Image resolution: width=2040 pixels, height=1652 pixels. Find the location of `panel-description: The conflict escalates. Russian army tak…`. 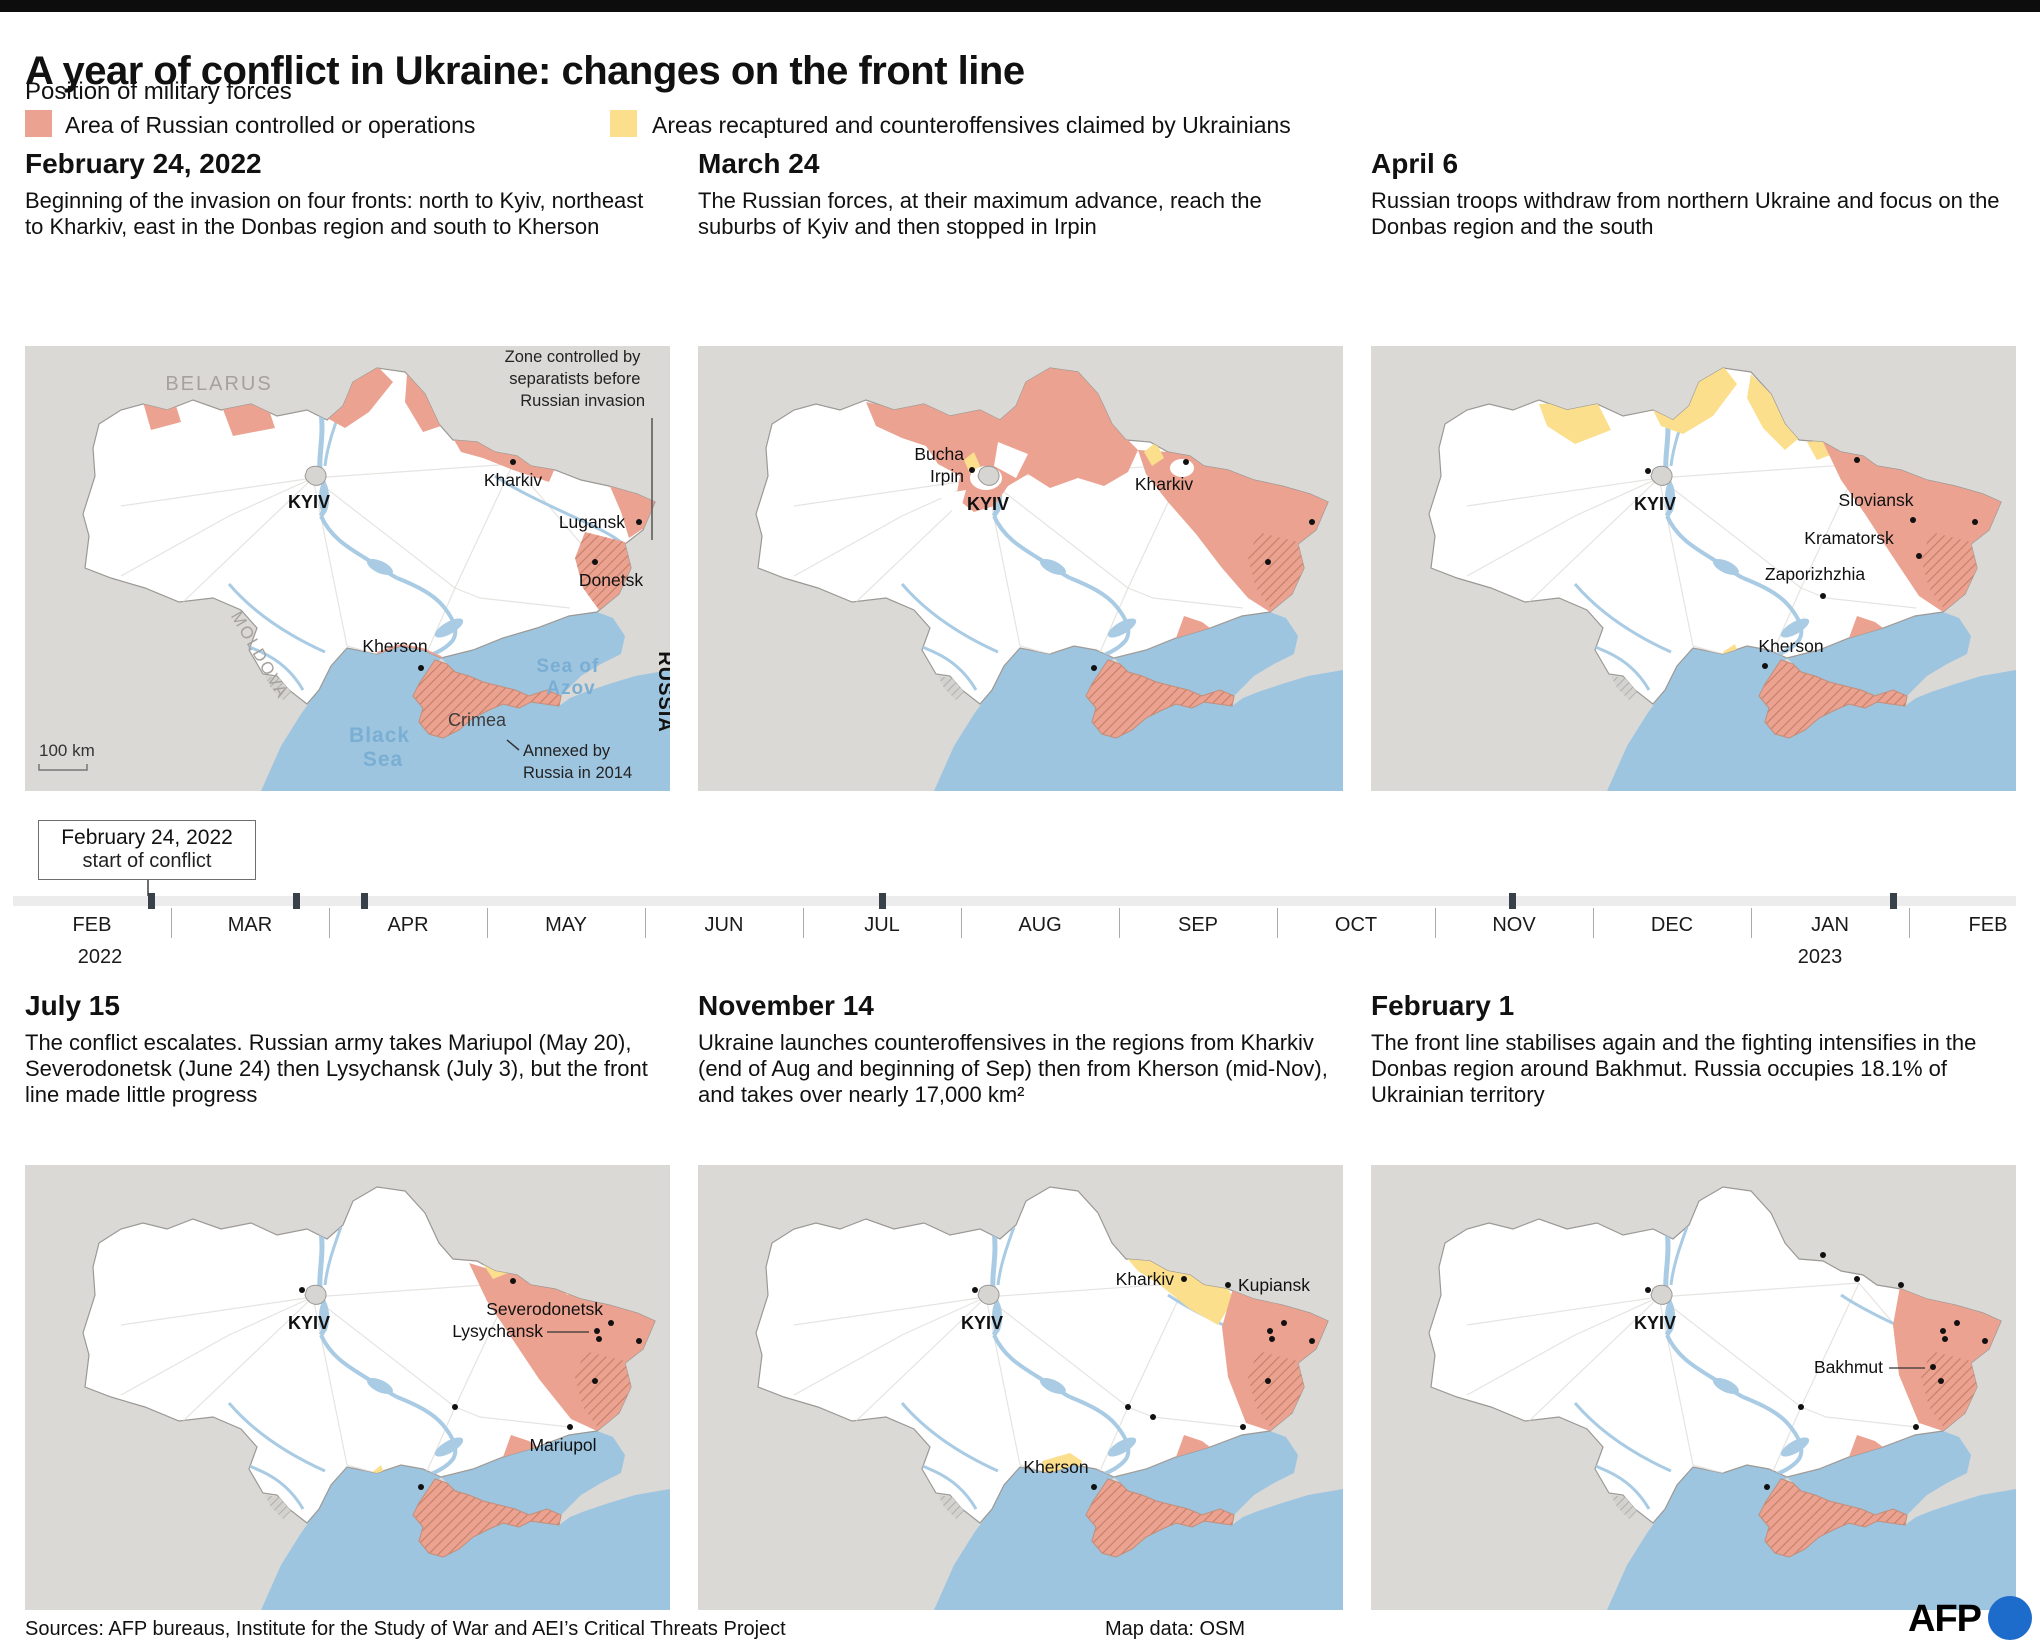

panel-description: The conflict escalates. Russian army tak… is located at coordinates (336, 1068).